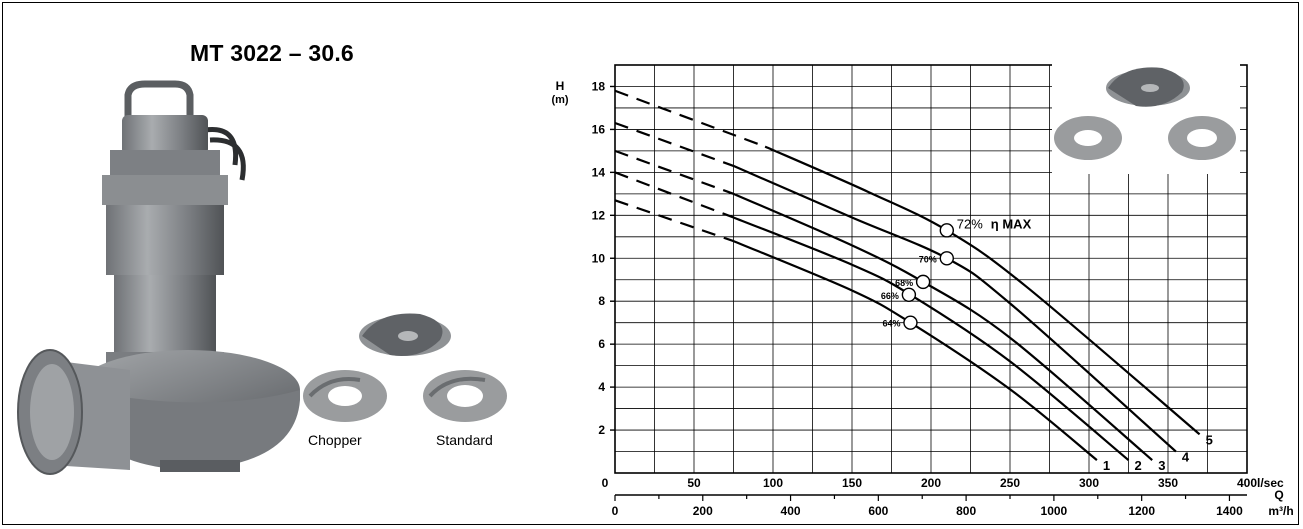 The image size is (1303, 529). Describe the element at coordinates (599, 129) in the screenshot. I see `y-tick-label: 16` at that location.